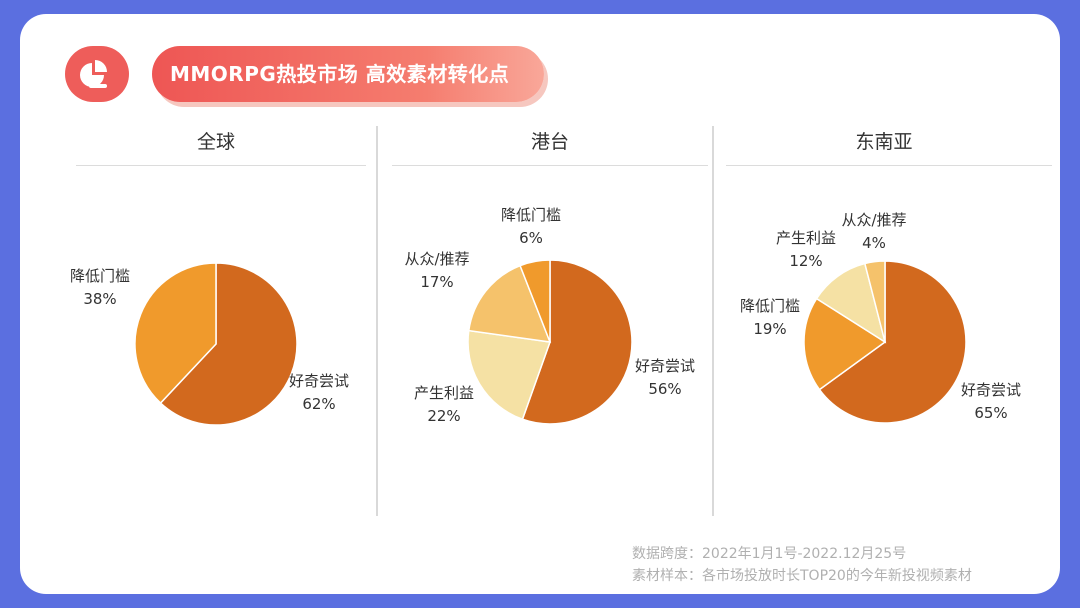 The width and height of the screenshot is (1080, 608). I want to click on slice-label-global-0: 好奇尝试, so click(319, 381).